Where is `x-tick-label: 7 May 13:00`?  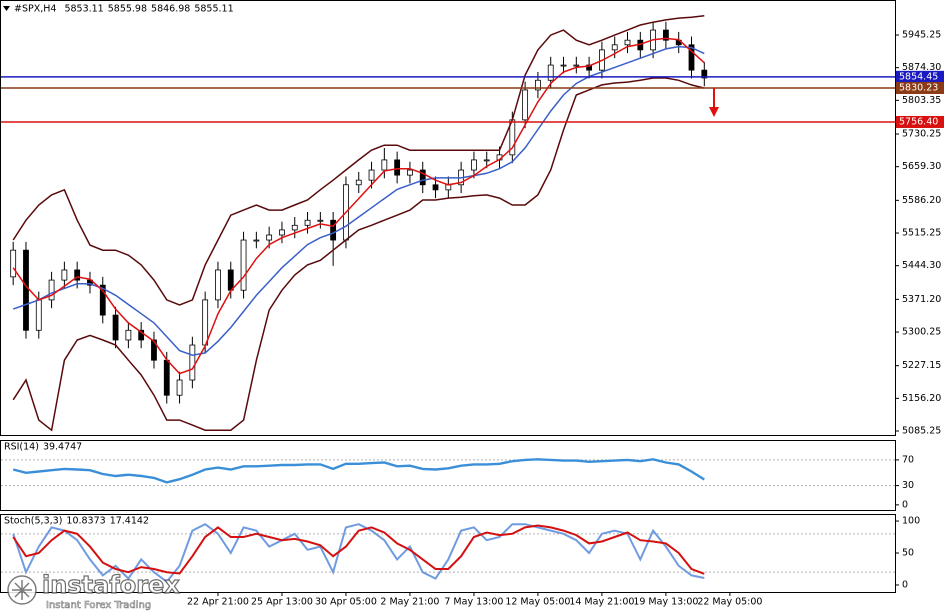 x-tick-label: 7 May 13:00 is located at coordinates (473, 602).